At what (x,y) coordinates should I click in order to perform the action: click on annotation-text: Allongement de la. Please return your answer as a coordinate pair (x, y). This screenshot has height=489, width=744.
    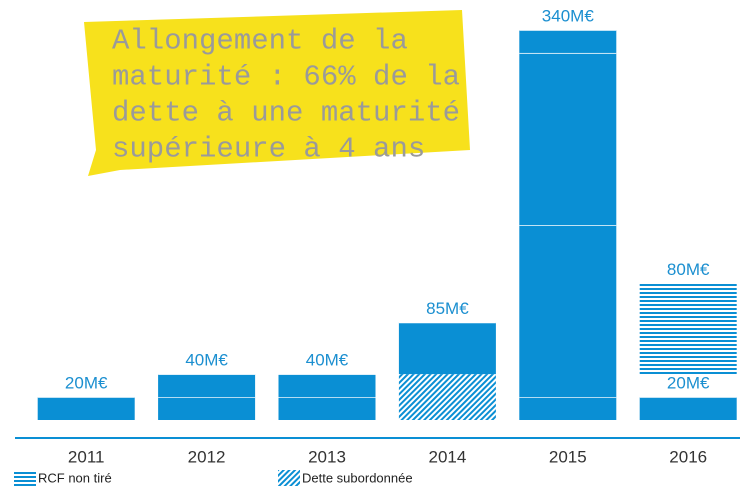
    Looking at the image, I should click on (260, 41).